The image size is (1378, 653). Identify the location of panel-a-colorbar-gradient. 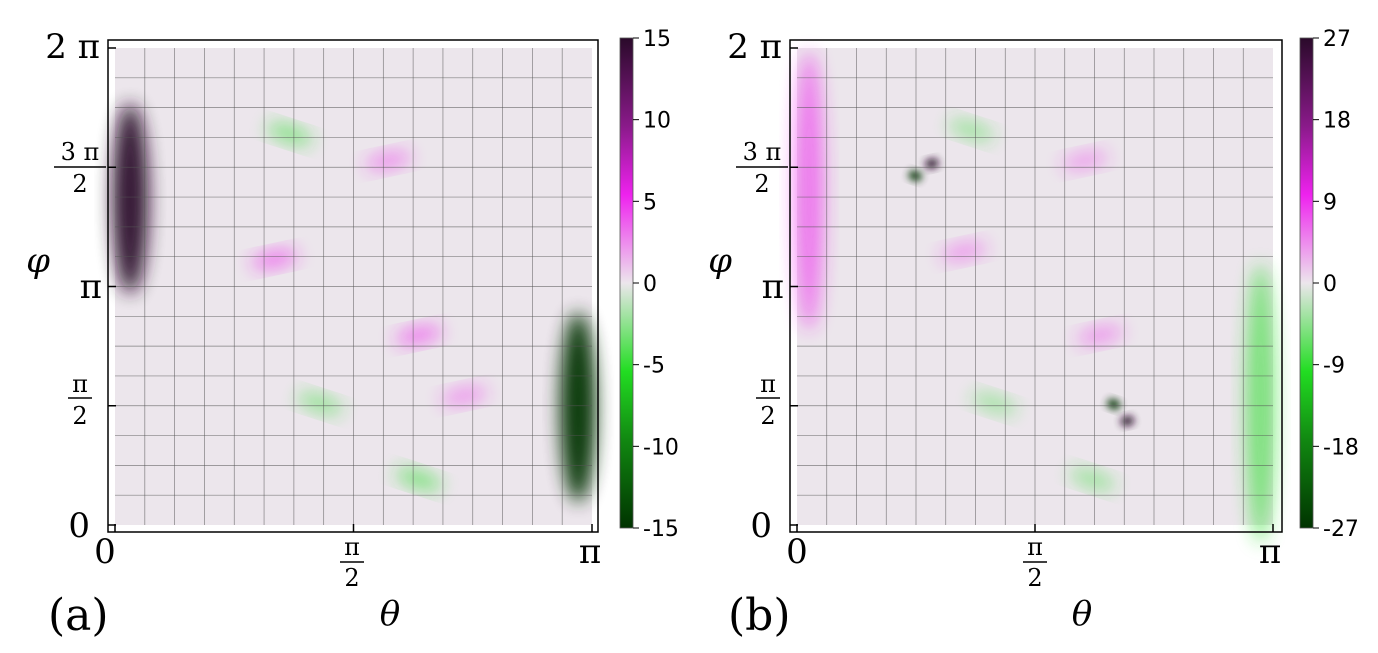
(626, 283).